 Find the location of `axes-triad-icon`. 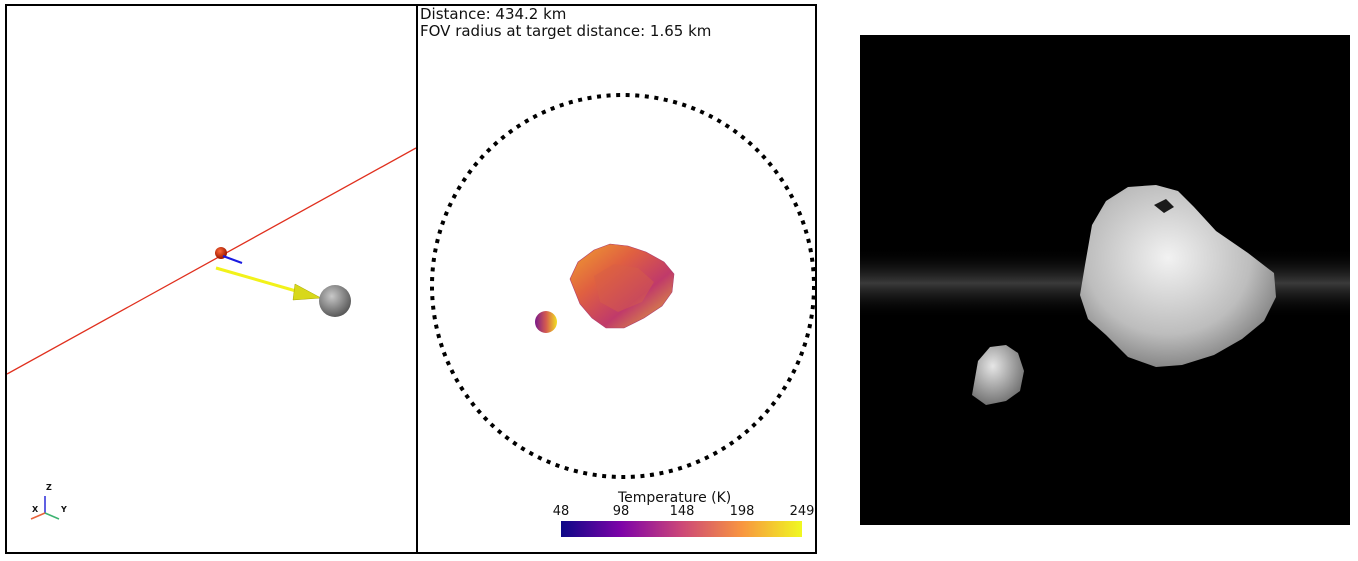

axes-triad-icon is located at coordinates (45, 508).